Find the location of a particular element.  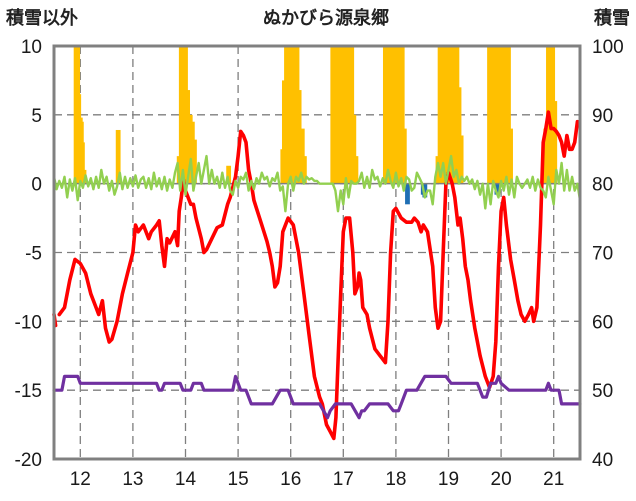

y-right-tick-label: 50 is located at coordinates (602, 391).